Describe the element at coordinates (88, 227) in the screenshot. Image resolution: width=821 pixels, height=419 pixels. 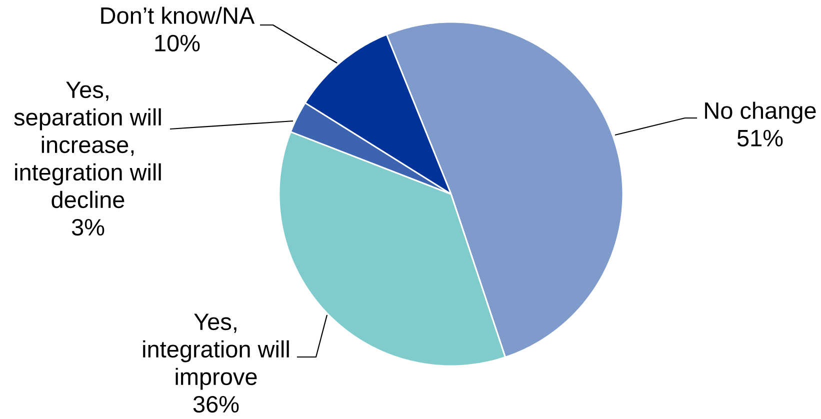
I see `data-label: 3%` at that location.